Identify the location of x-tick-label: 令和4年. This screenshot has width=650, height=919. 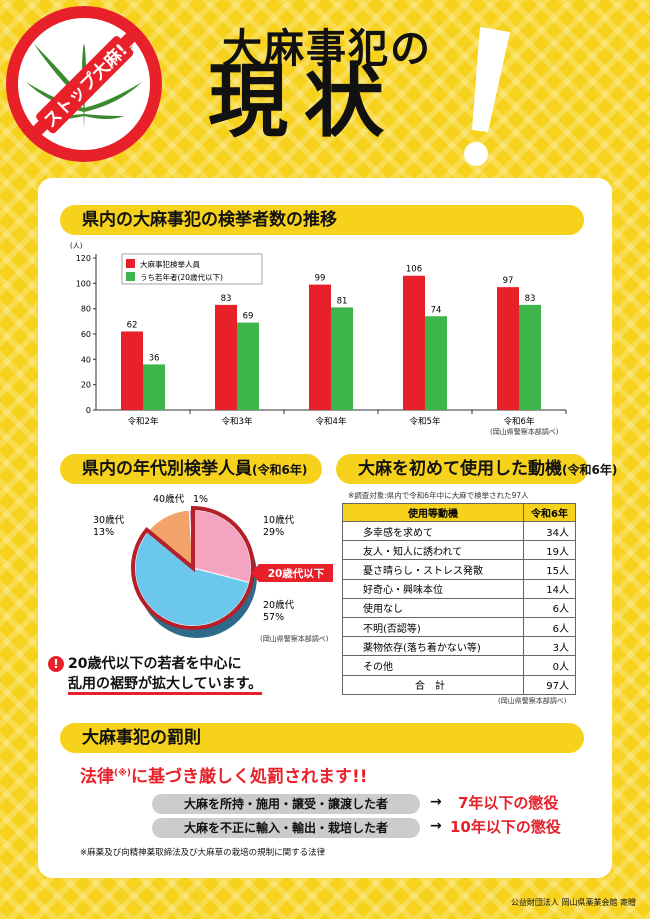
(331, 421).